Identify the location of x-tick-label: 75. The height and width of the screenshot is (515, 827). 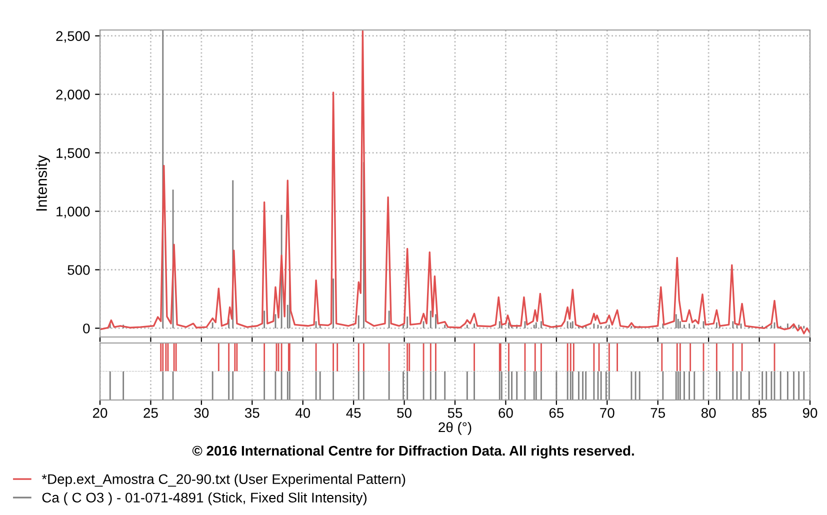
(657, 413).